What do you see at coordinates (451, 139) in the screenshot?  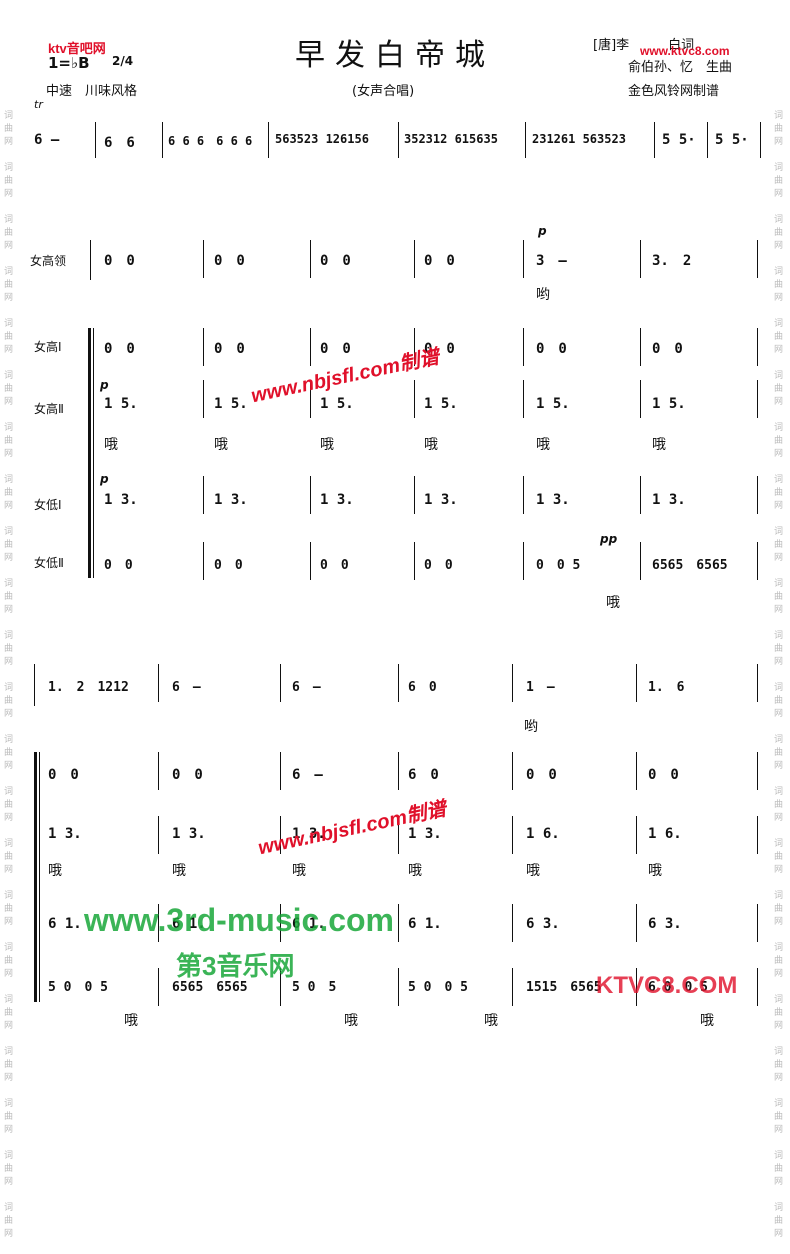 I see `intro-measure: 352312 615635` at bounding box center [451, 139].